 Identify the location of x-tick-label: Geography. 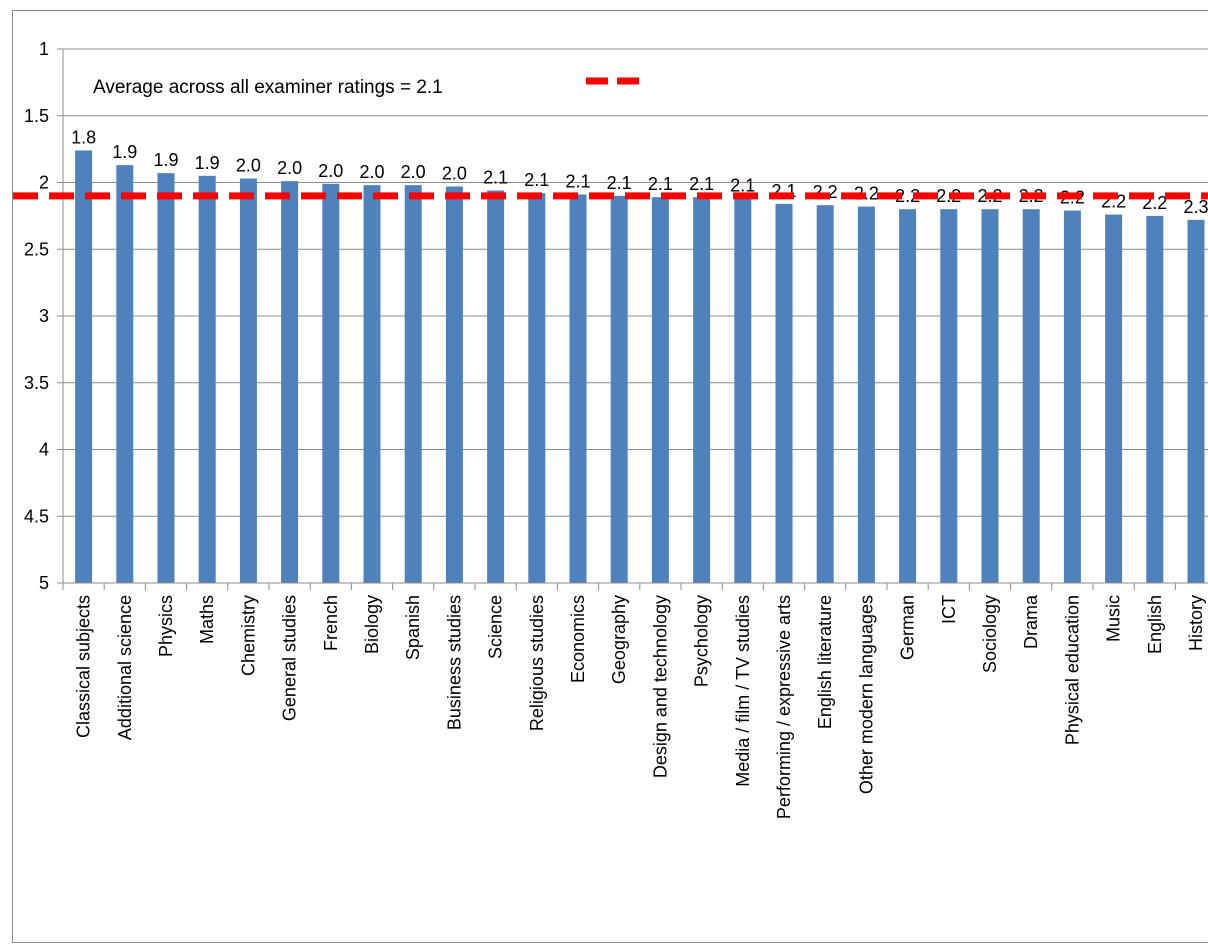
(619, 639).